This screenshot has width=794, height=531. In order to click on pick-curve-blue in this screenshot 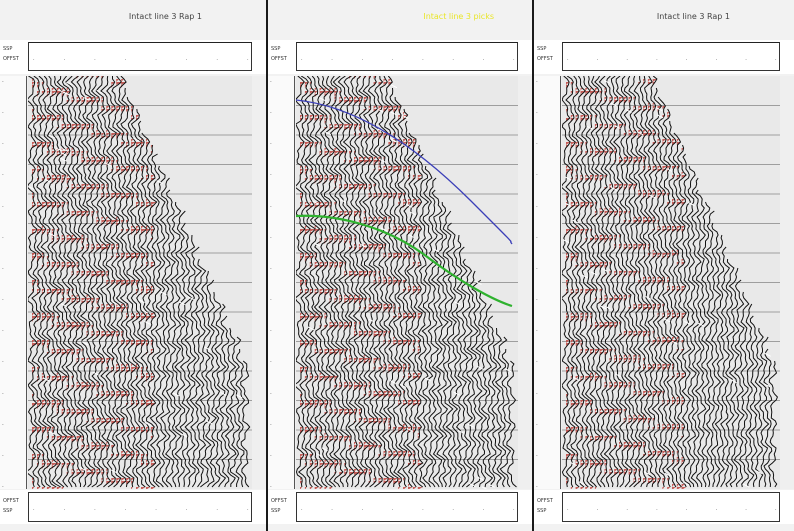, I will do `click(404, 172)`.